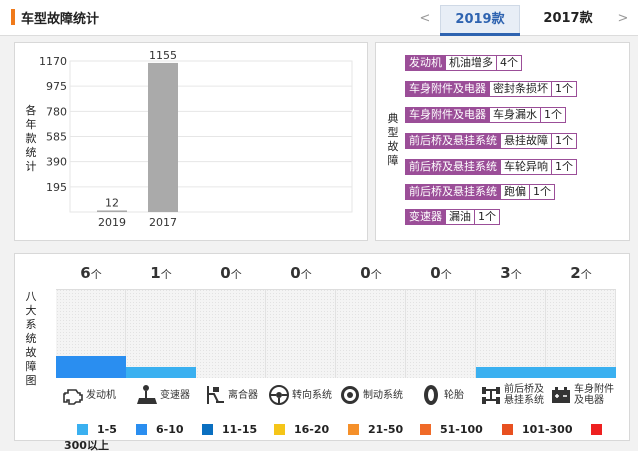  I want to click on legend-item: 16-20, so click(302, 429).